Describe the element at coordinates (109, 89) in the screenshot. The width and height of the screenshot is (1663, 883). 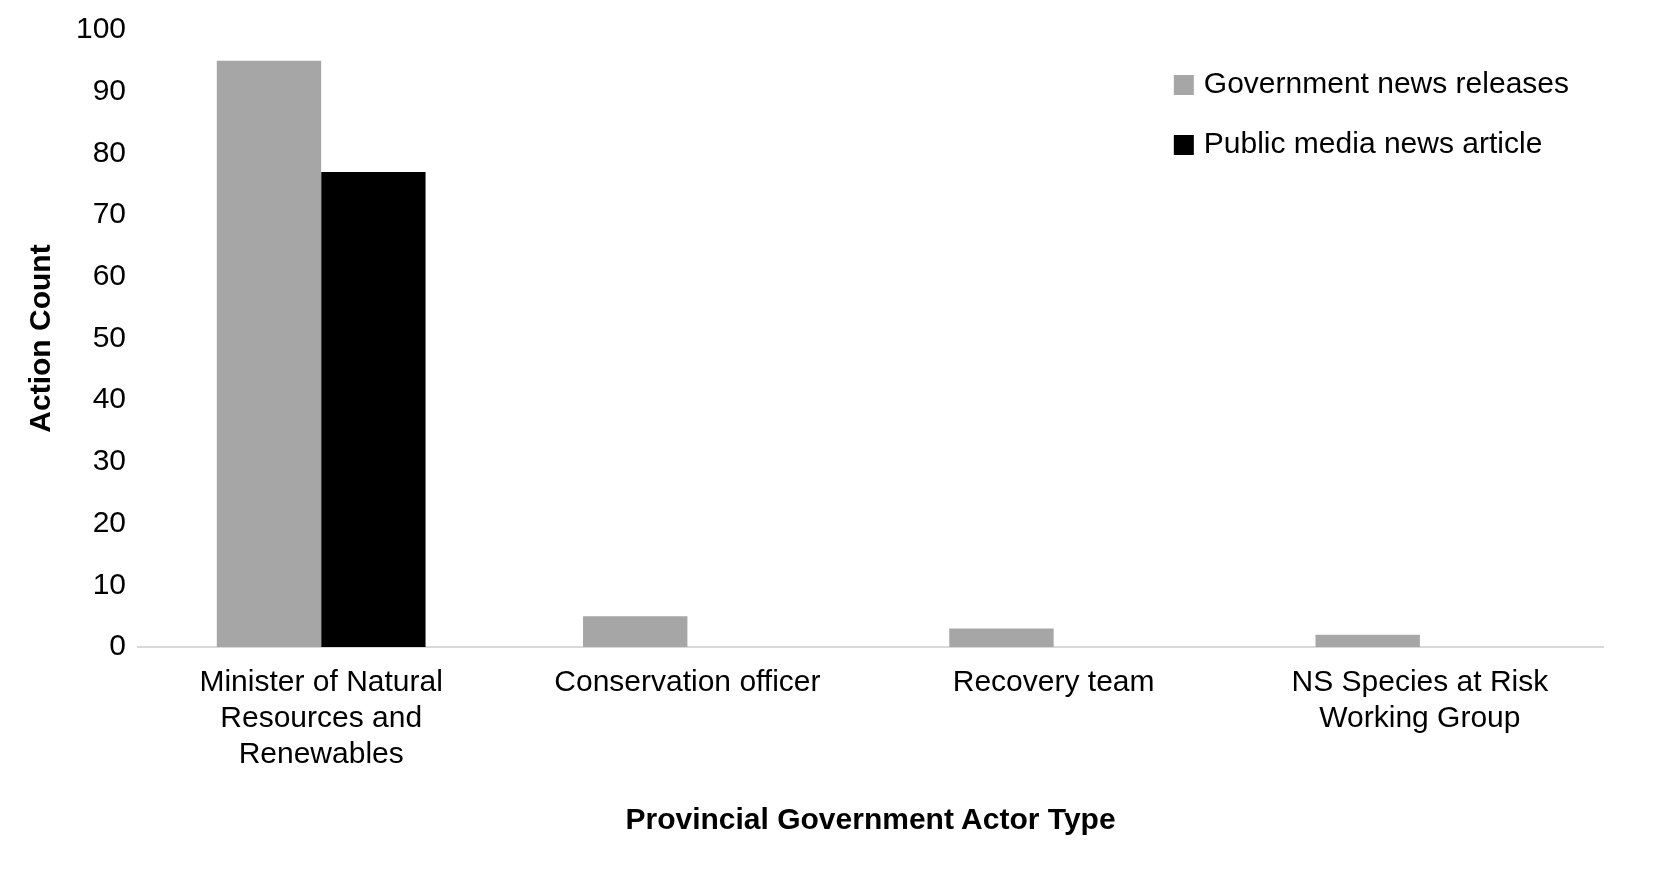
I see `y-tick-label: 90` at that location.